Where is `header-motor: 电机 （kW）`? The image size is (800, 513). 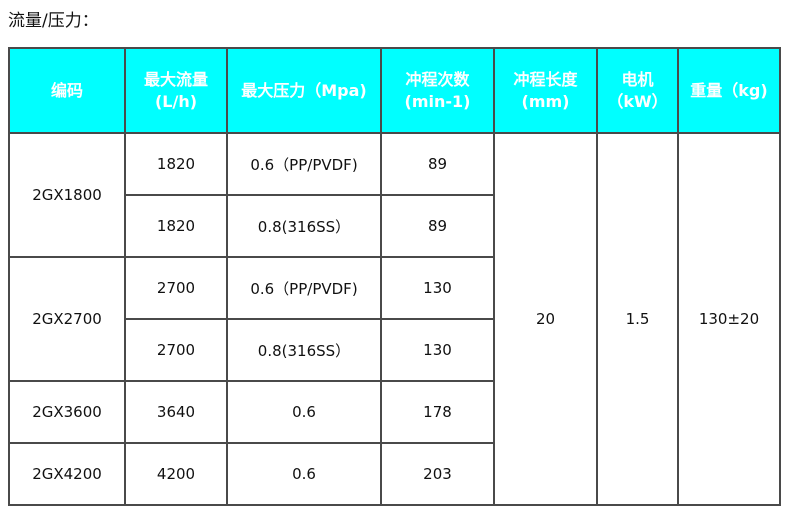 header-motor: 电机 （kW） is located at coordinates (637, 90).